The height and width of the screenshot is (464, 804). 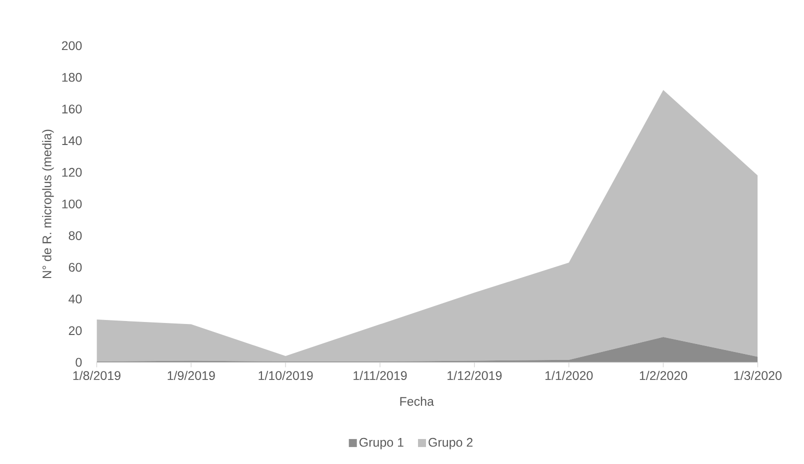 I want to click on y-tick-label: 140, so click(x=72, y=141).